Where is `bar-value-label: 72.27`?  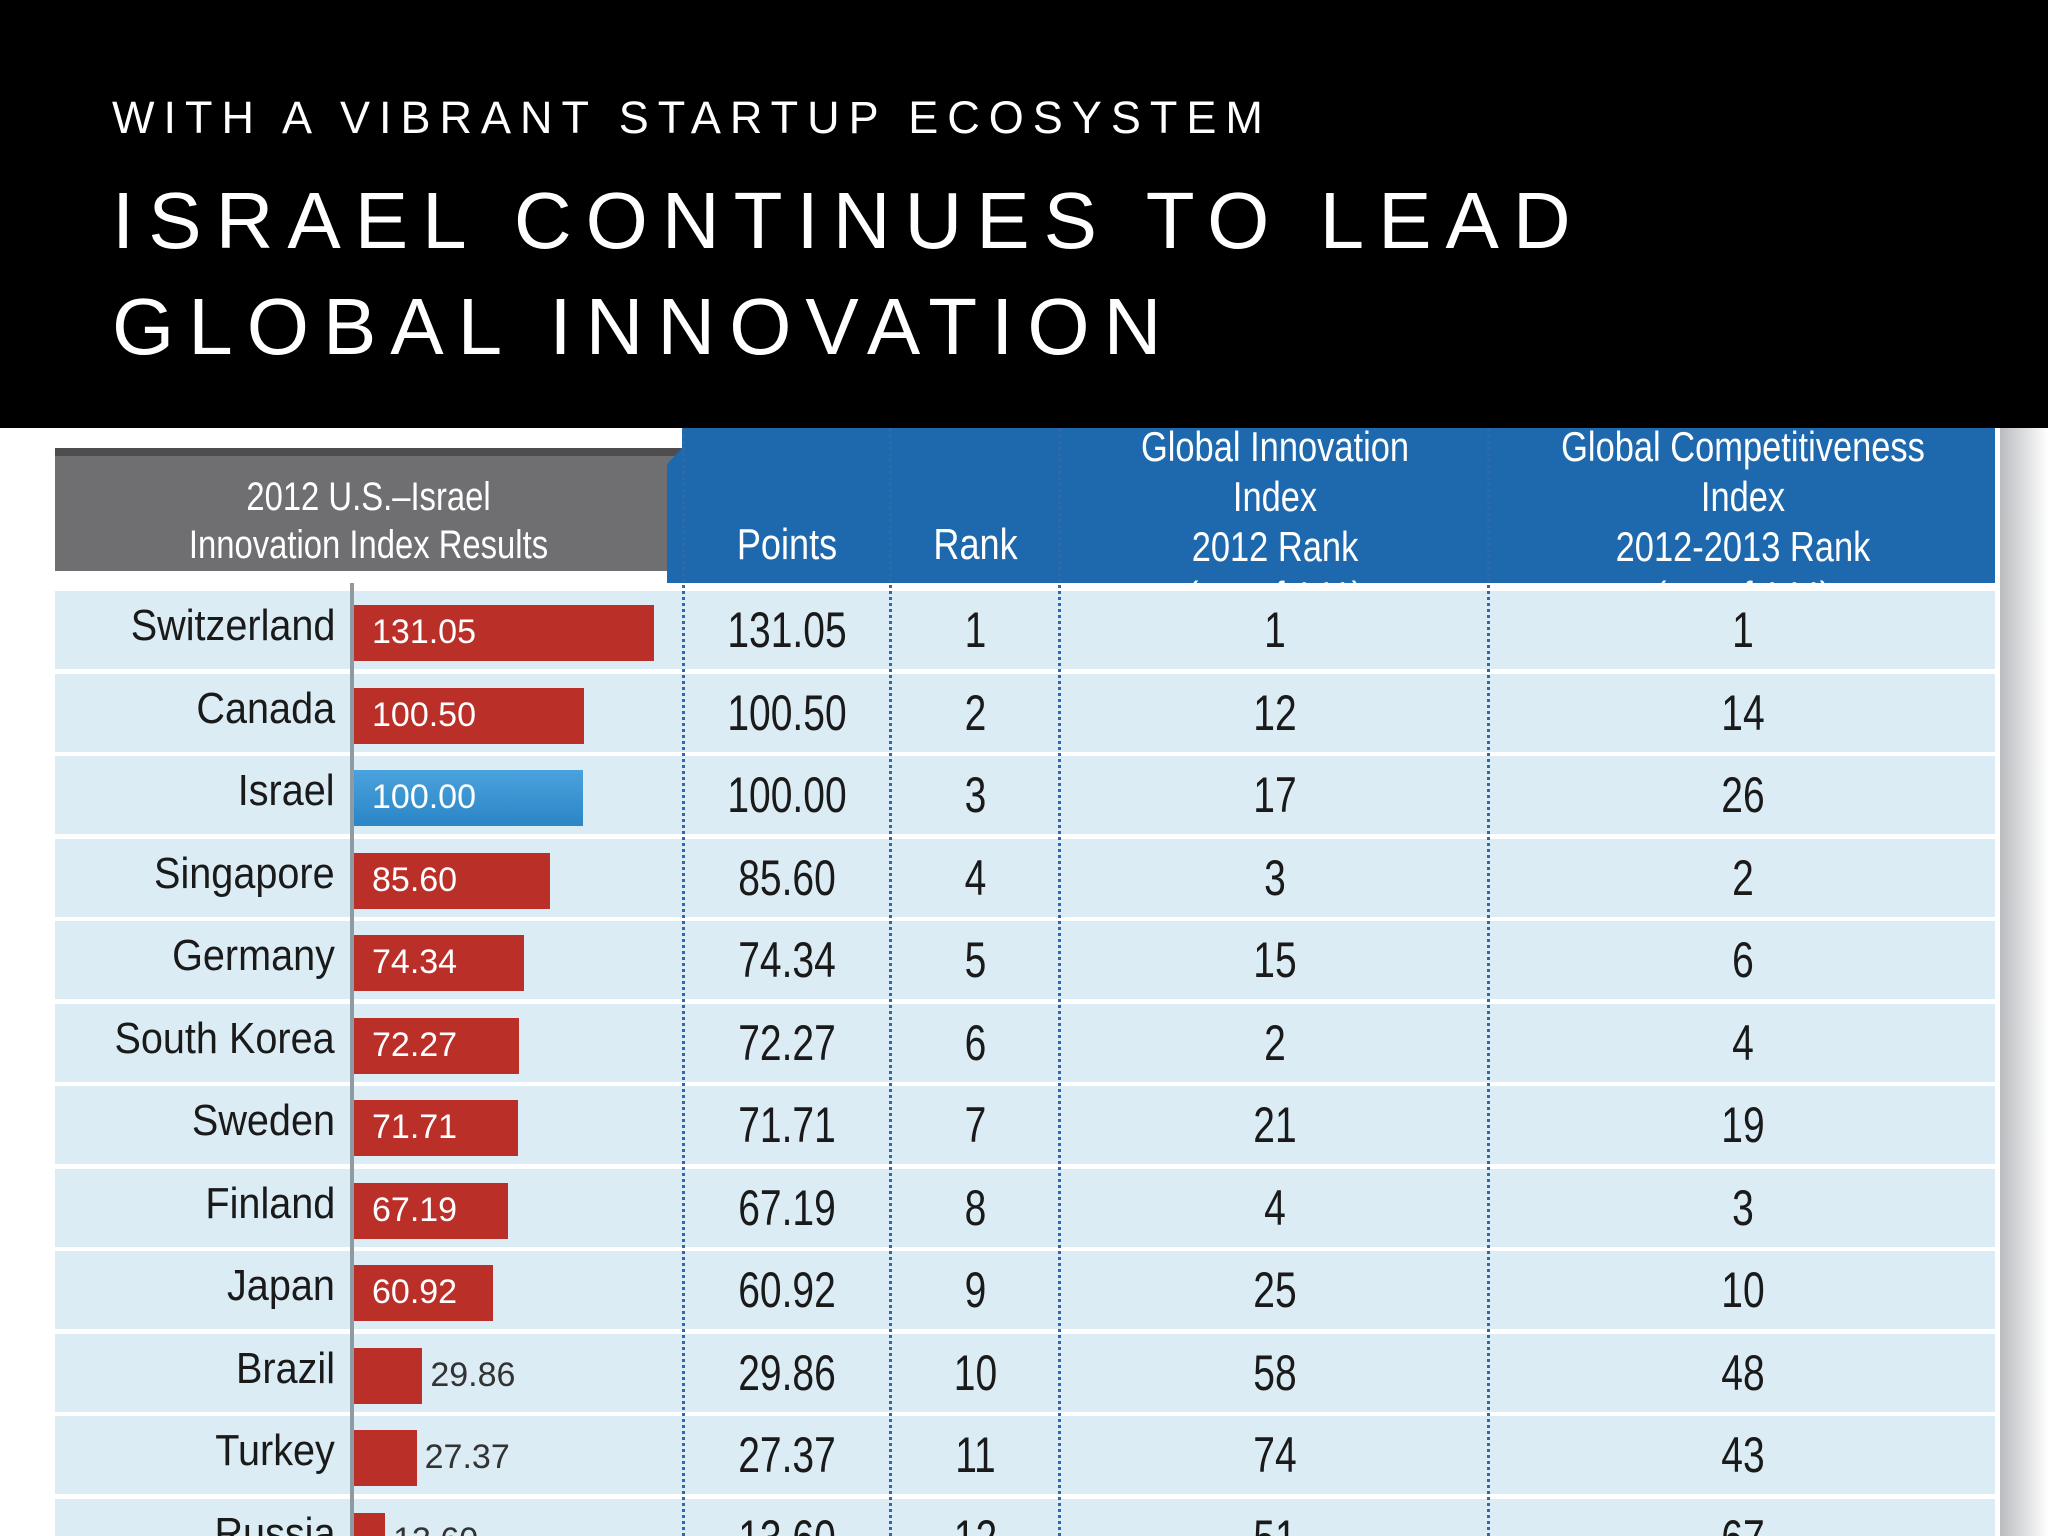 bar-value-label: 72.27 is located at coordinates (415, 1044).